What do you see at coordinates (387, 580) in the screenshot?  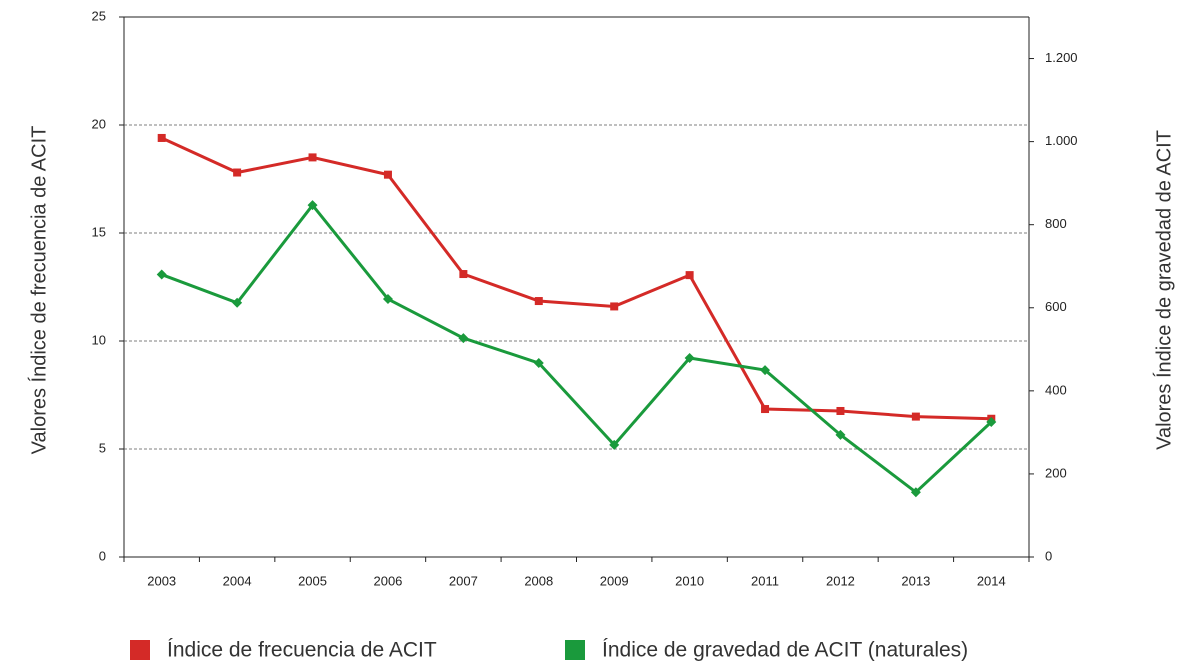 I see `x-tick-label: 2006` at bounding box center [387, 580].